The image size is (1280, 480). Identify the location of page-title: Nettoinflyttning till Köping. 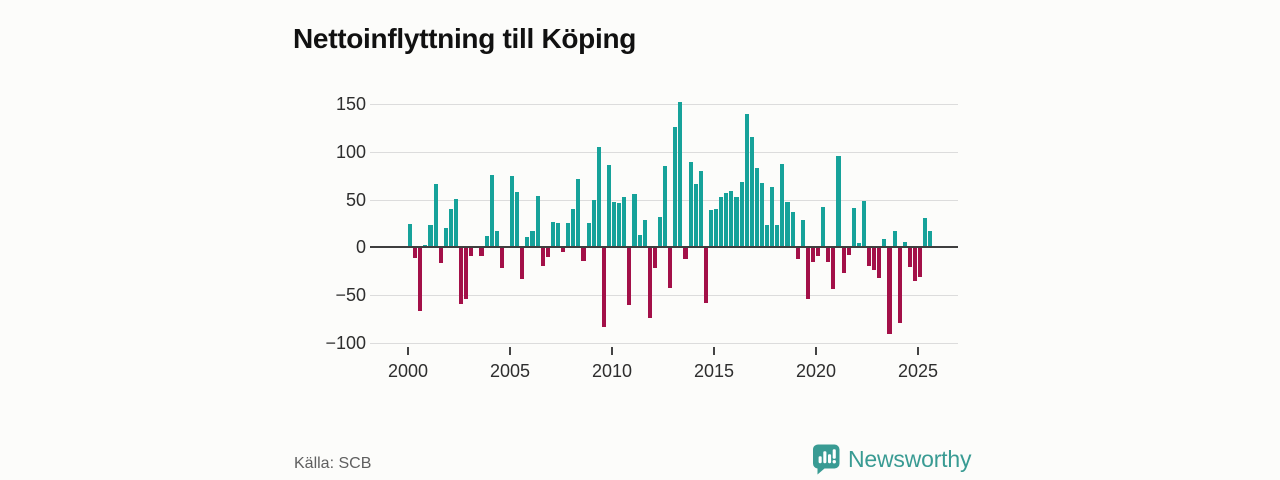
(465, 38).